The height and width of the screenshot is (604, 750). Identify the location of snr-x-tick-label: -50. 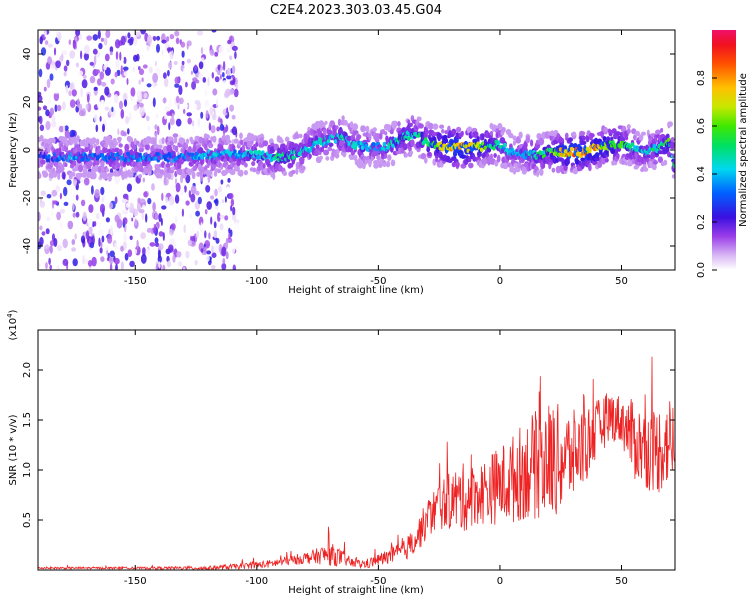
(378, 581).